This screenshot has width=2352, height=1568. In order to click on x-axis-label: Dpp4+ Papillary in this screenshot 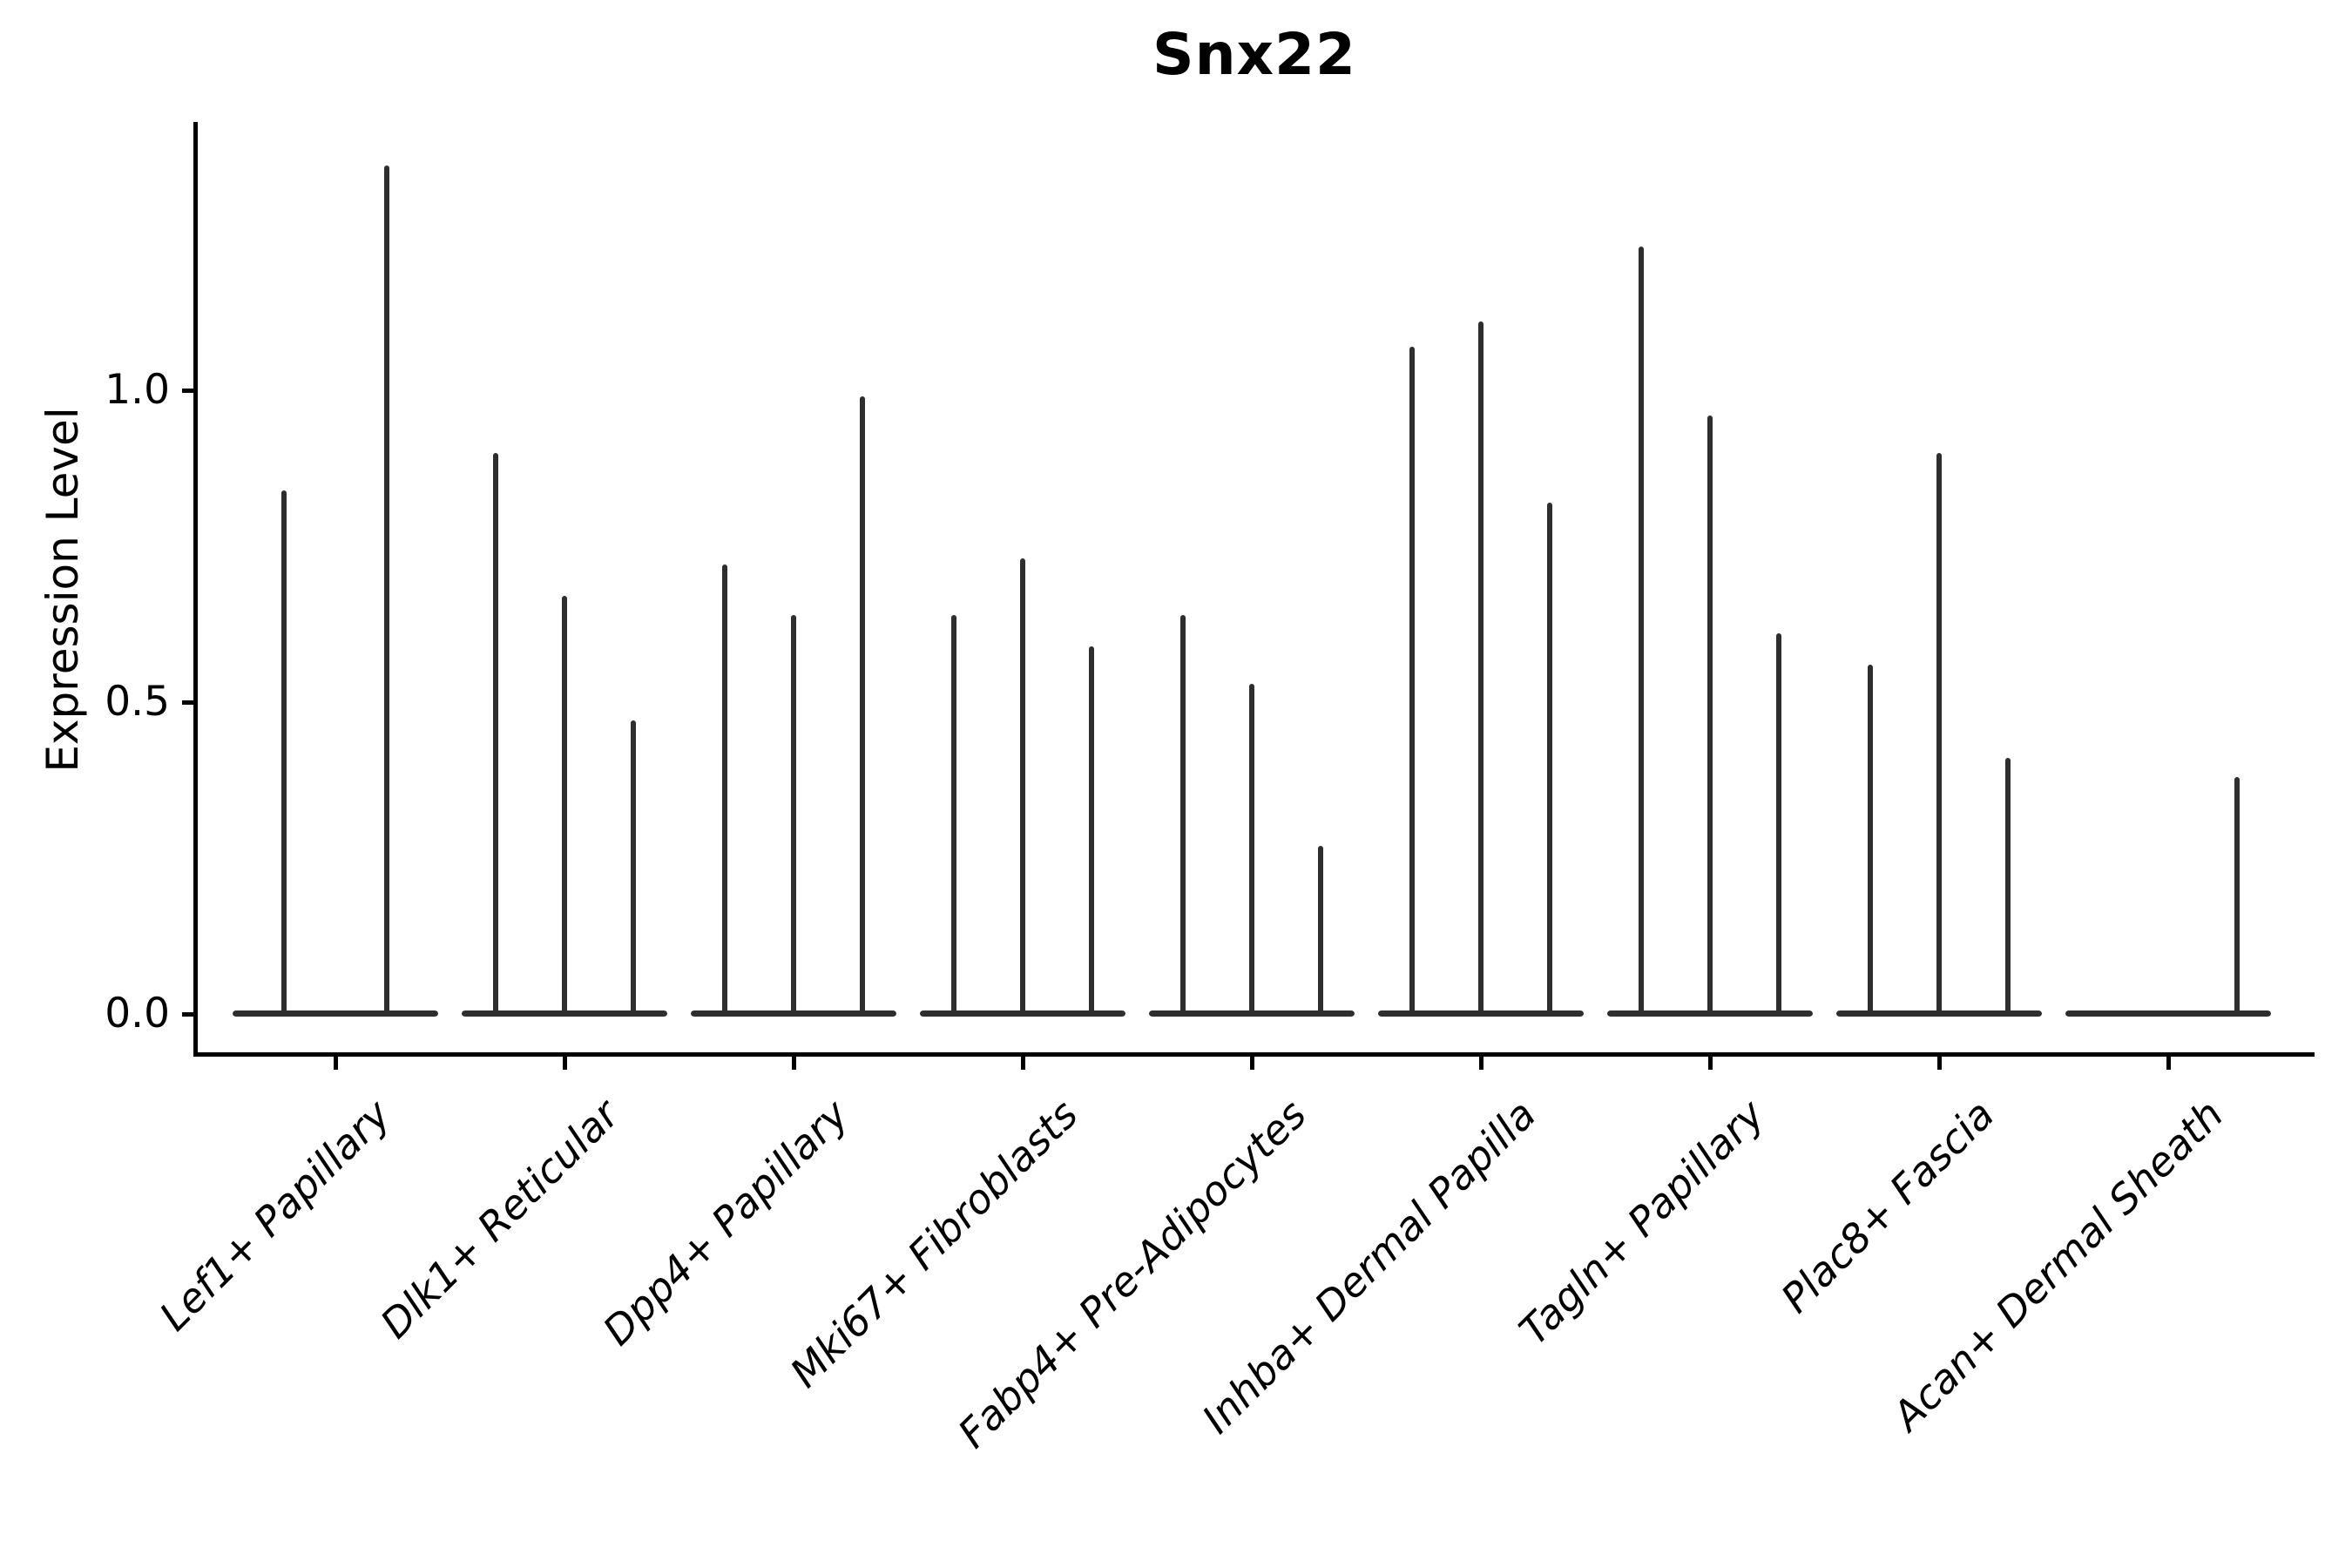, I will do `click(726, 1223)`.